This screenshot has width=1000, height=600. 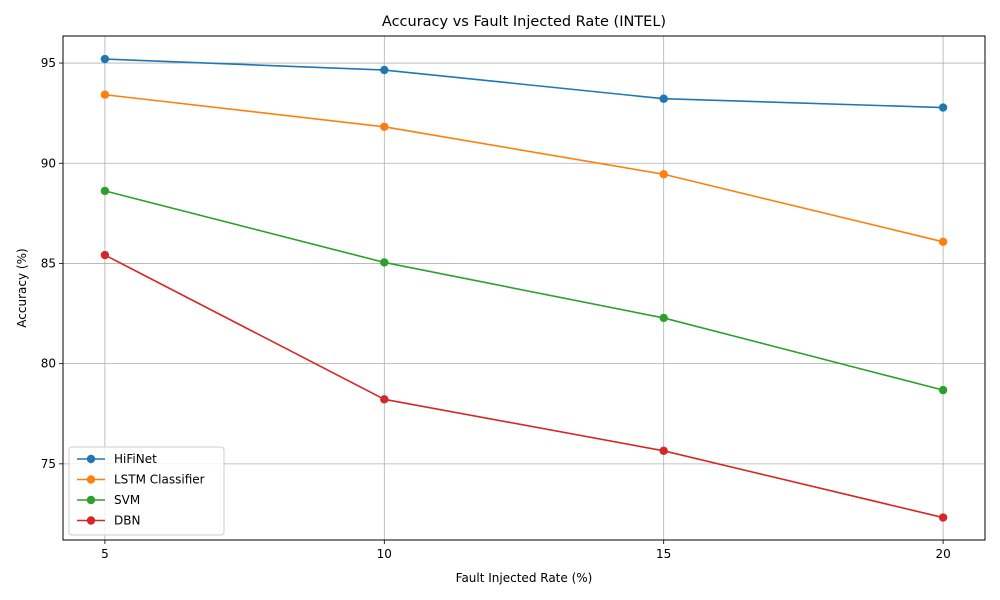 What do you see at coordinates (48, 163) in the screenshot?
I see `y-tick-label: 90` at bounding box center [48, 163].